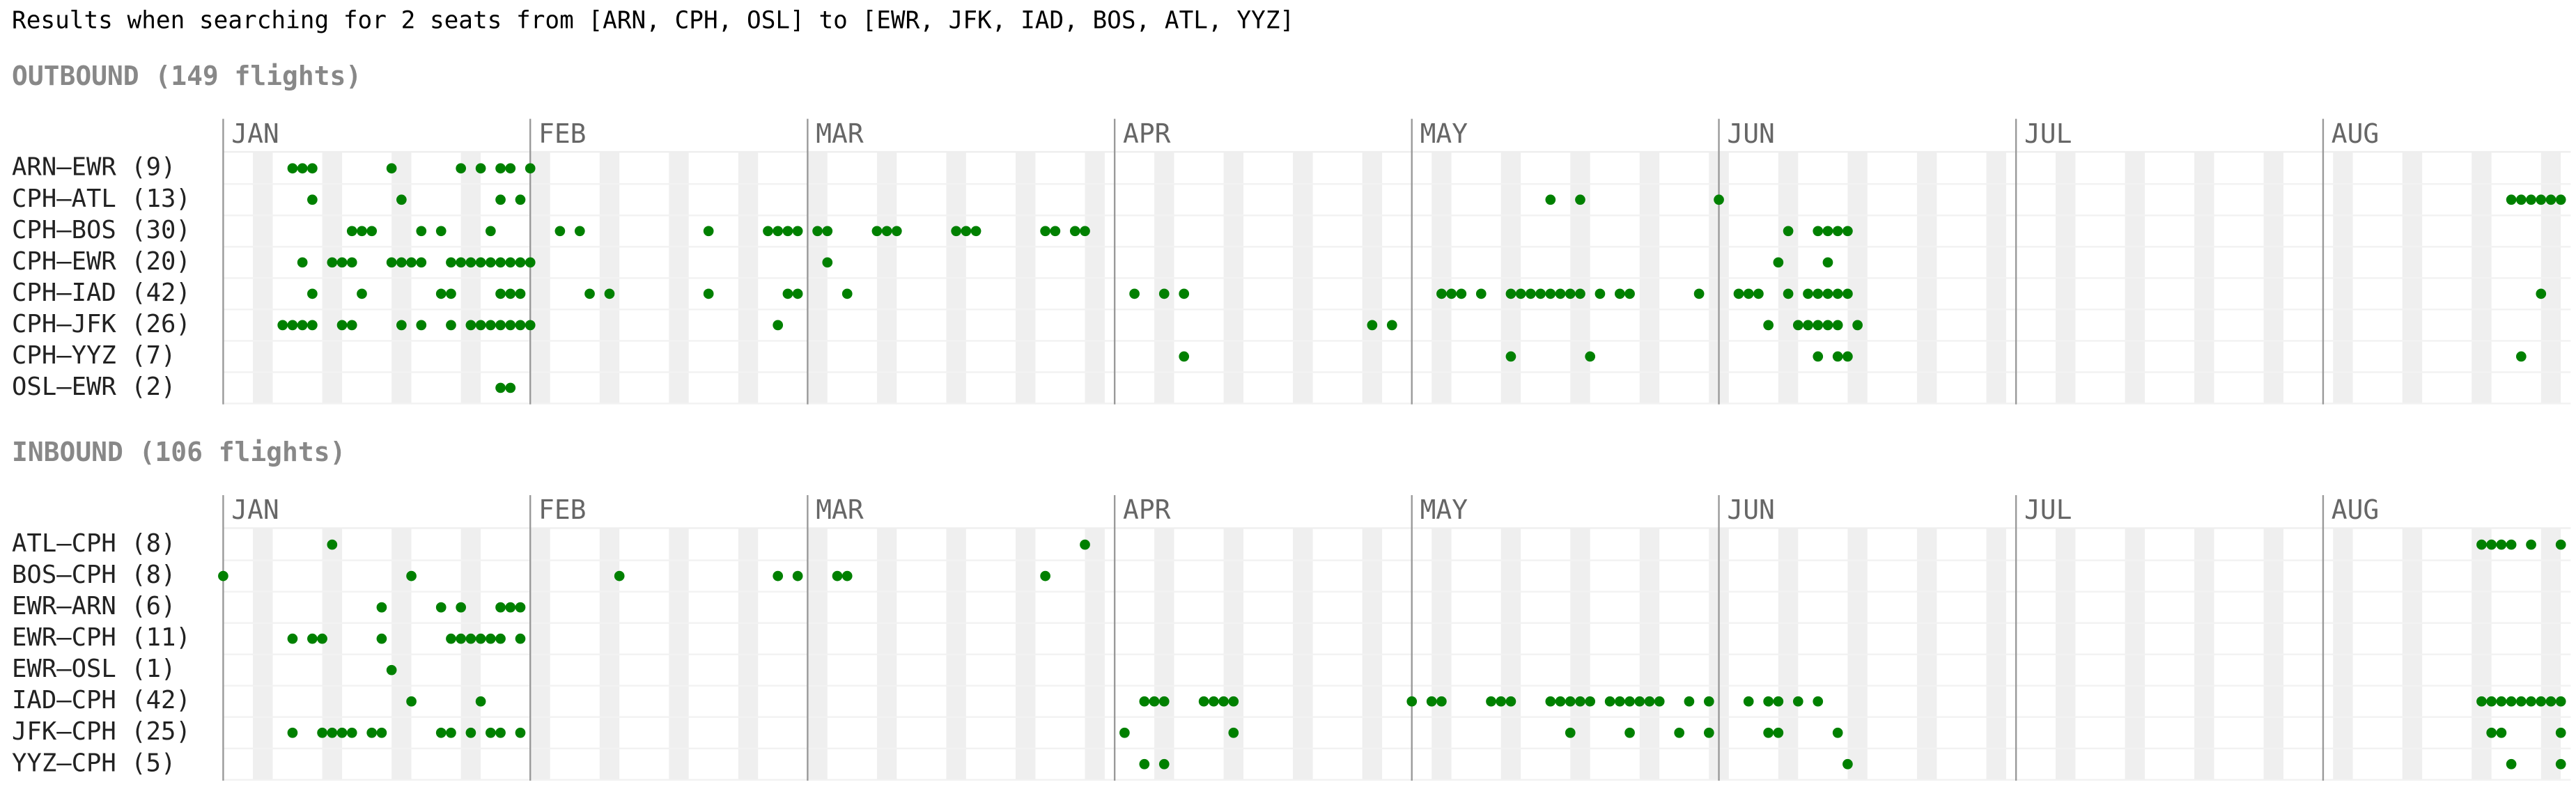 The width and height of the screenshot is (2576, 812). I want to click on route-label: EWR–OSL (1), so click(94, 669).